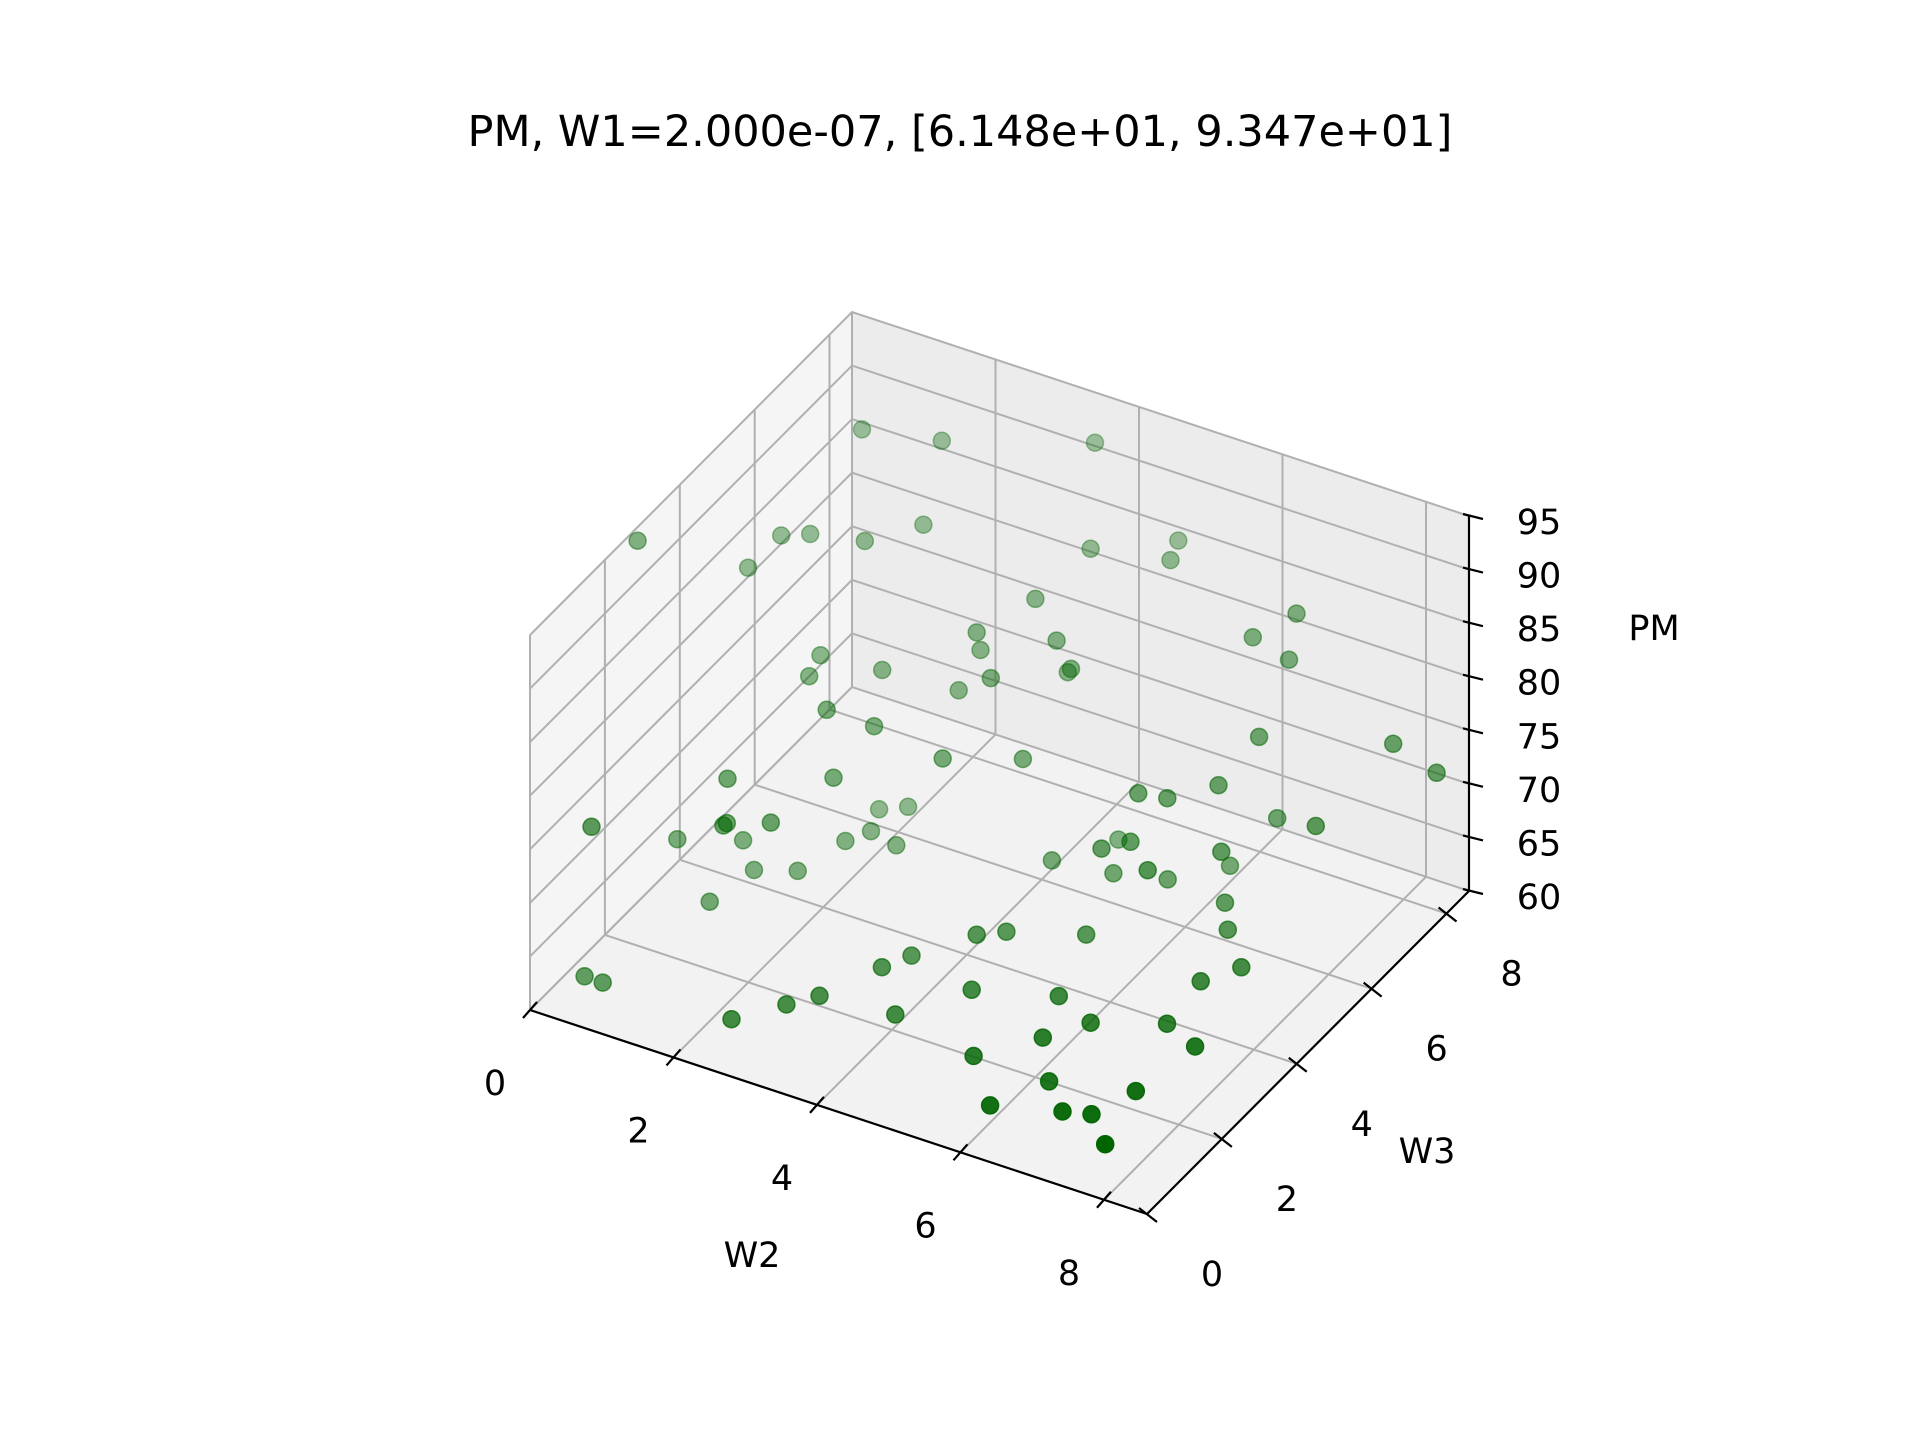  I want to click on x-tick-label-6: 6, so click(925, 1226).